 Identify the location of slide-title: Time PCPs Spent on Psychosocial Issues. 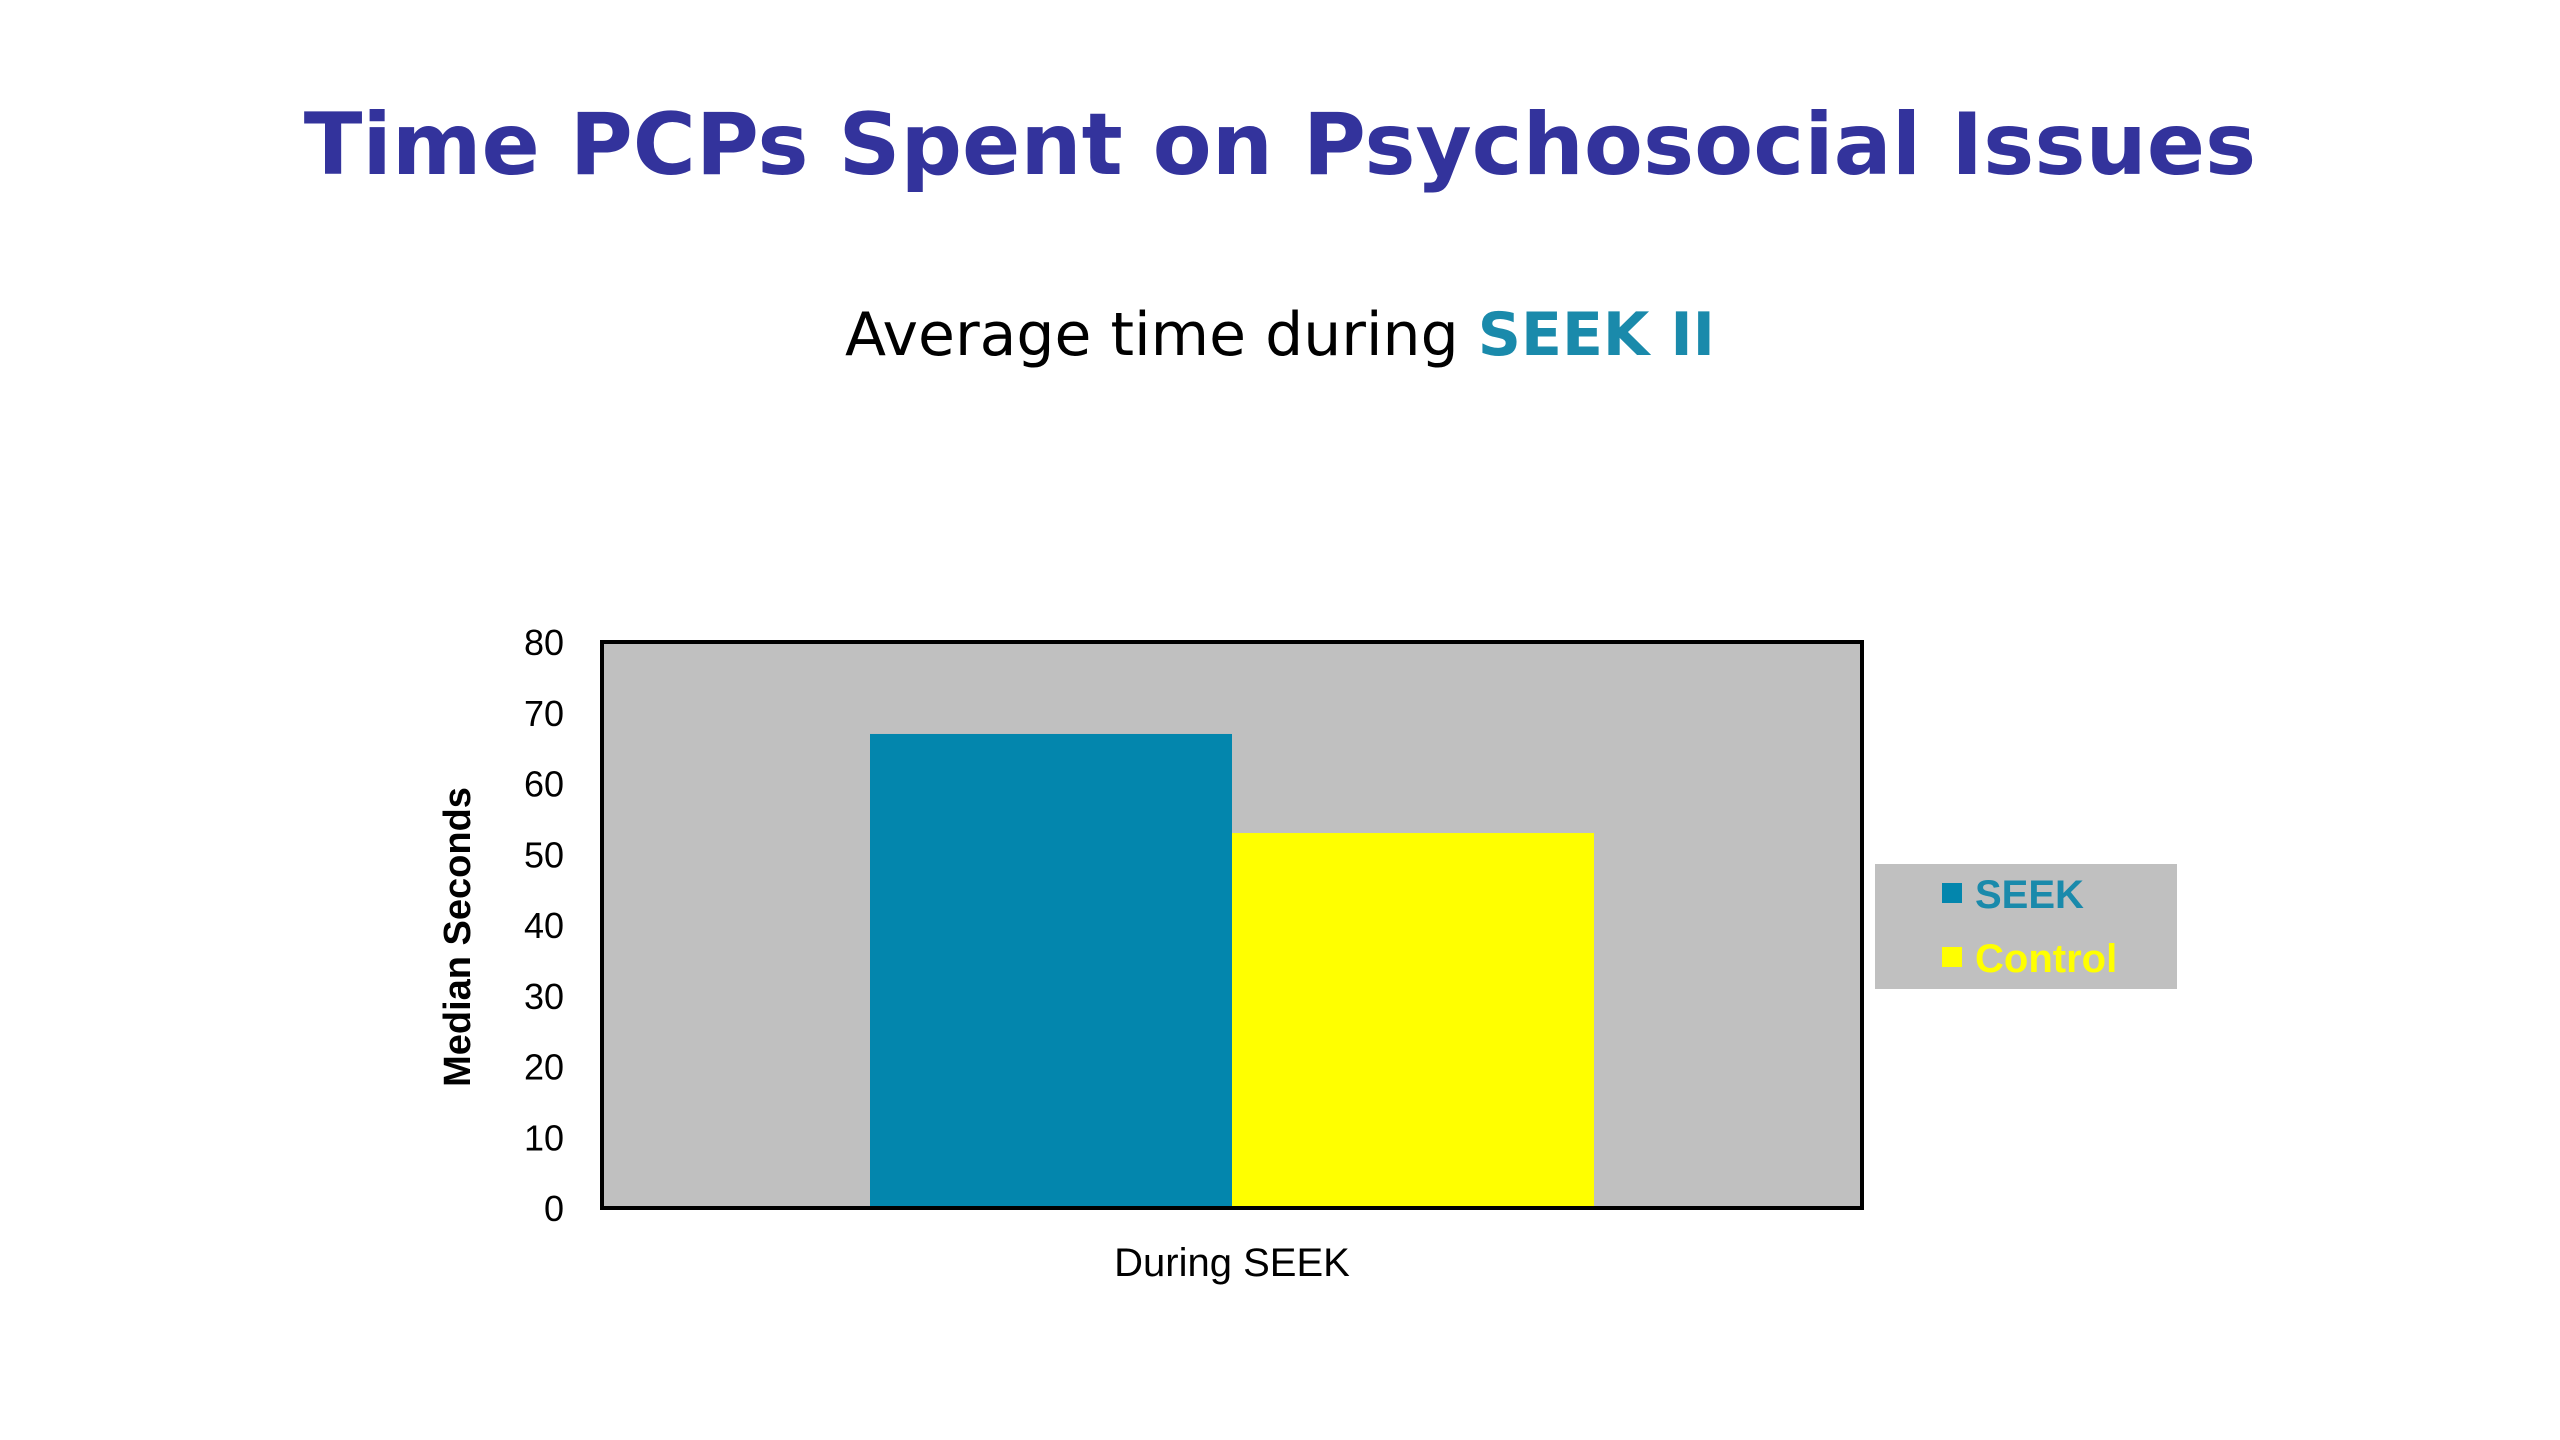
(1280, 145).